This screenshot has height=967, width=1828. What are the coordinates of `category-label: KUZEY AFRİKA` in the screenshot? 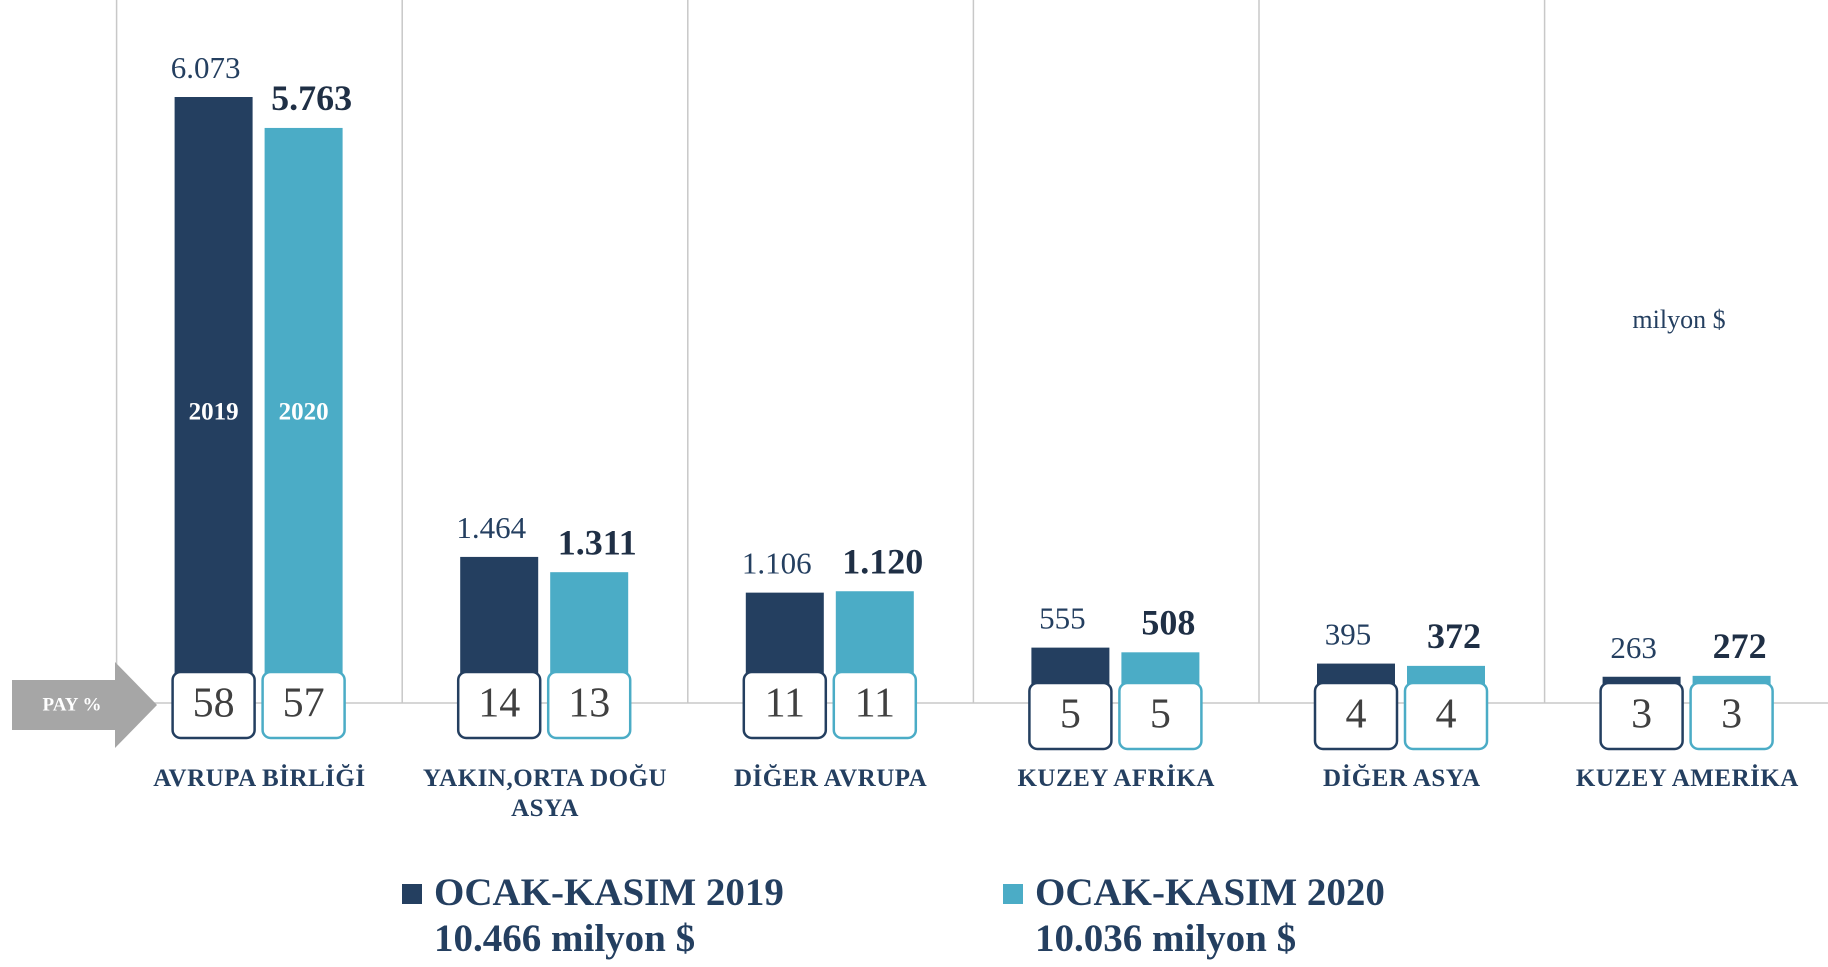 It's located at (1116, 778).